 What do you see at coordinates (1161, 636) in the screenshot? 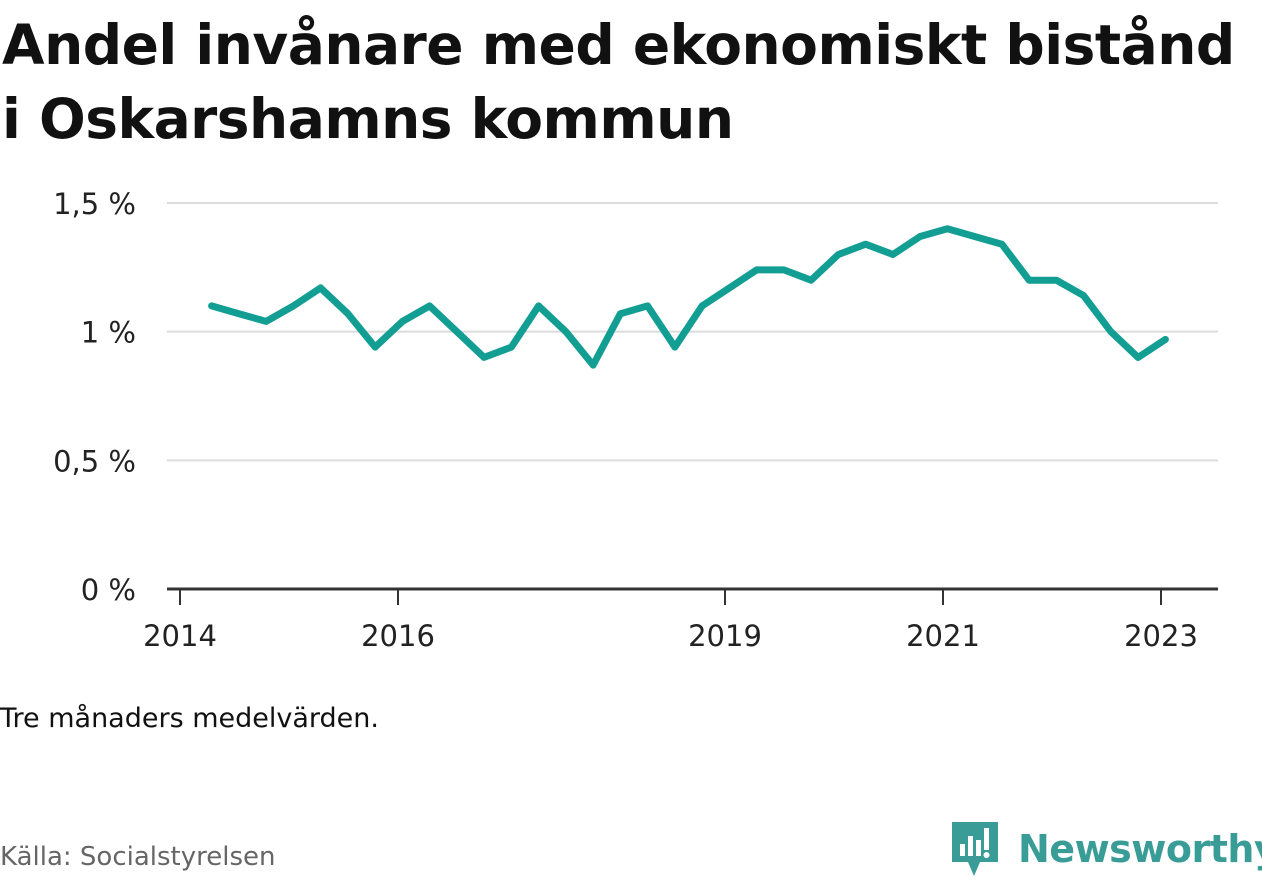
I see `x-tick-label: 2023` at bounding box center [1161, 636].